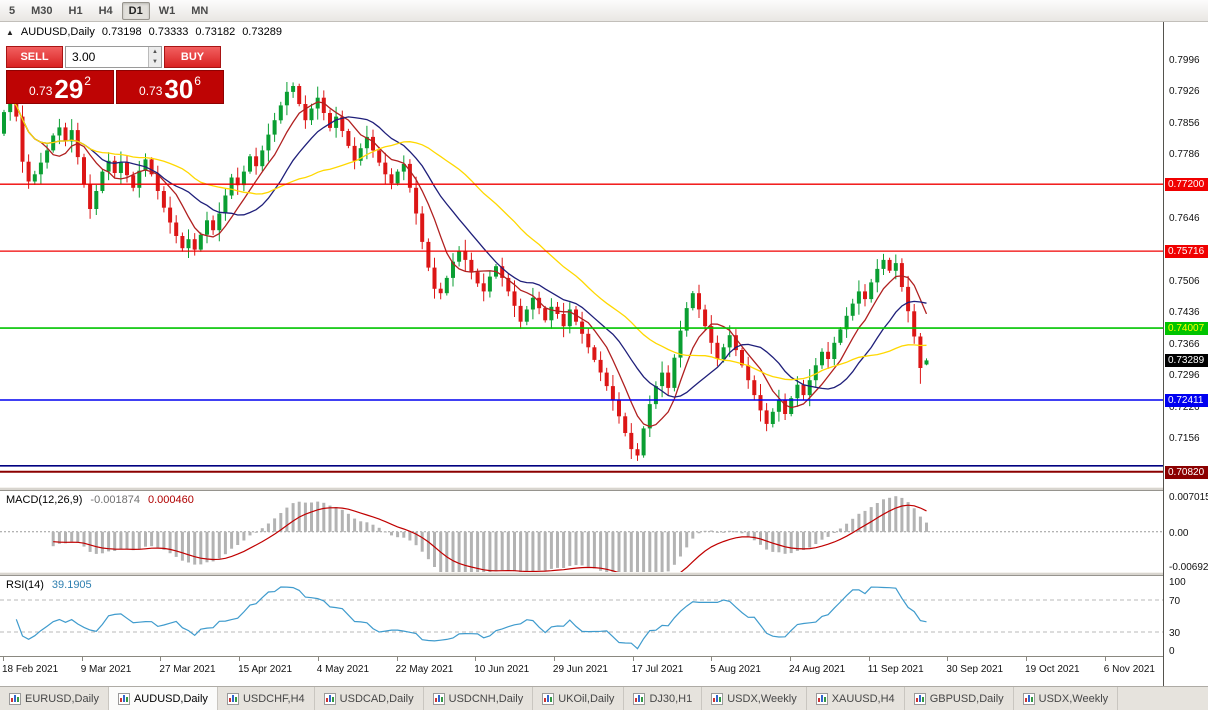 The height and width of the screenshot is (710, 1208). Describe the element at coordinates (170, 698) in the screenshot. I see `chart-tab-label: AUDUSD,Daily` at that location.